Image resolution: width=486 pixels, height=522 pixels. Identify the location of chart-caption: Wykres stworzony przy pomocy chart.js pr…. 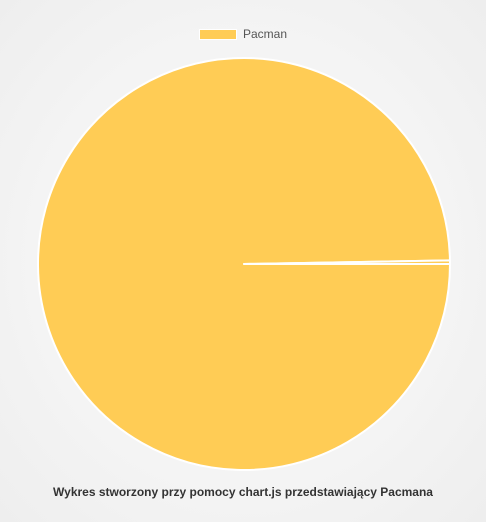
(243, 492).